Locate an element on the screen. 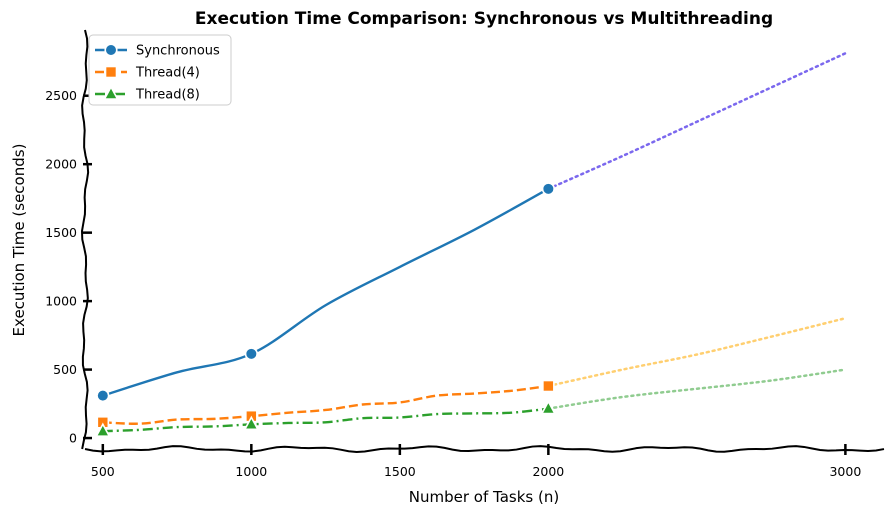 This screenshot has height=516, width=894. y-tick-label: 2500 is located at coordinates (61, 95).